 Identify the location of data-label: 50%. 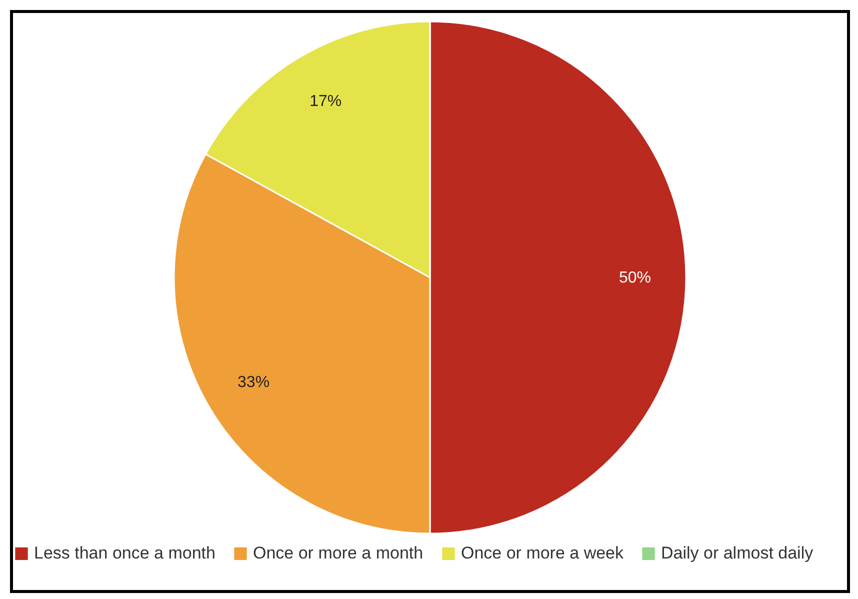
(635, 278).